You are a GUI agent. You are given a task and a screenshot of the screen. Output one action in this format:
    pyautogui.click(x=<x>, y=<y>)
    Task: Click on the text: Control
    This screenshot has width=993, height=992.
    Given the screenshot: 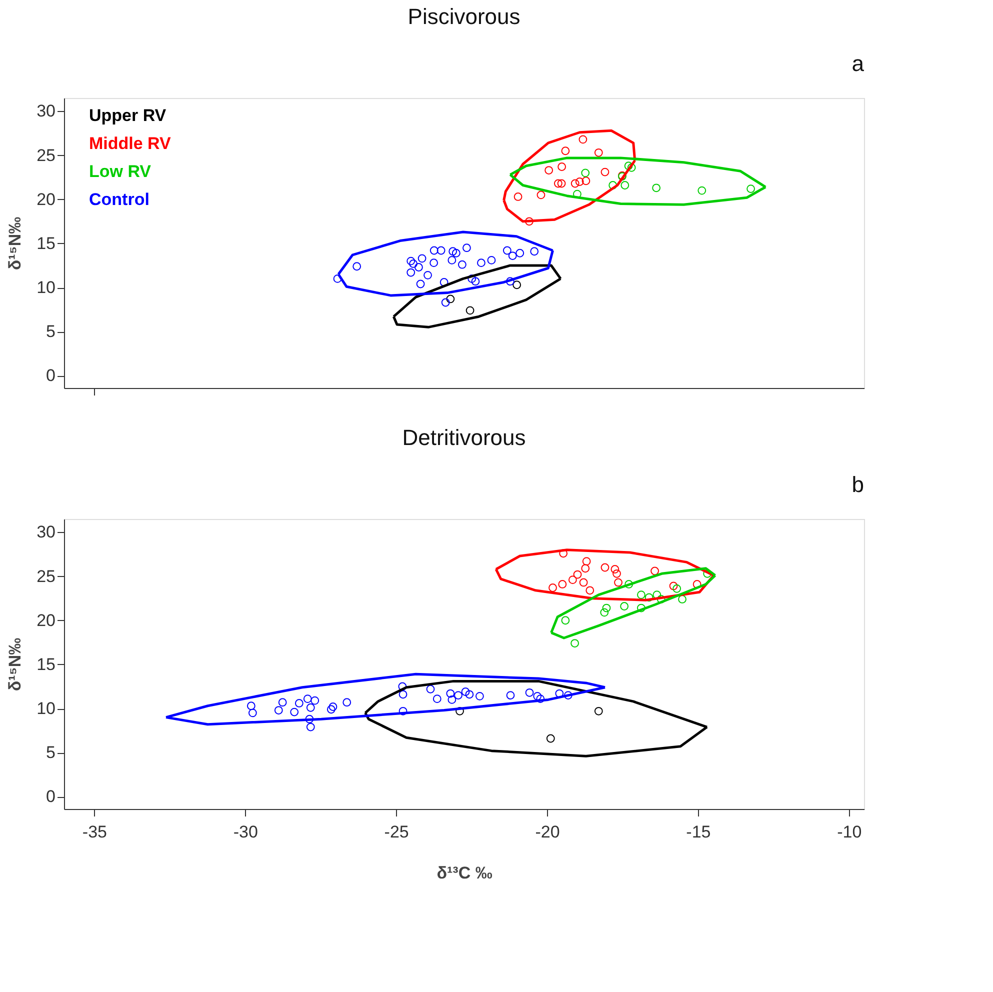 What is the action you would take?
    pyautogui.click(x=119, y=199)
    